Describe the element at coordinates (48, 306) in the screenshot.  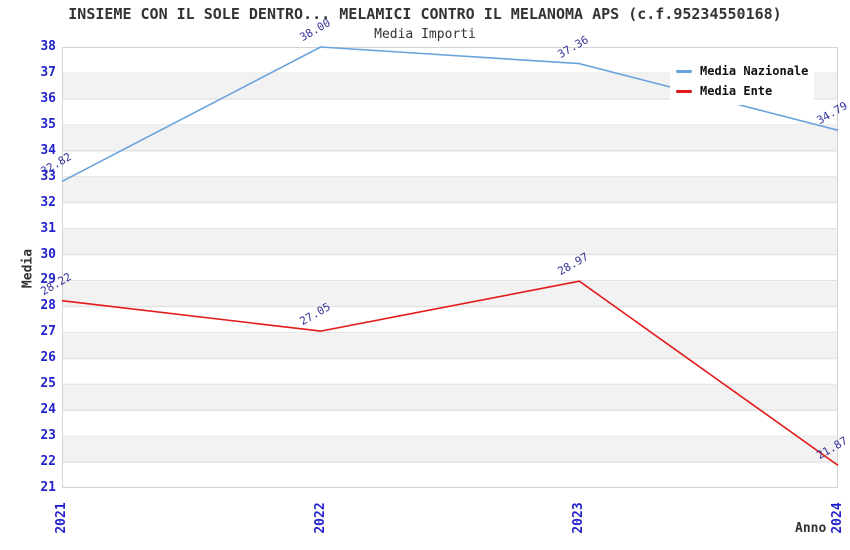
I see `y-tick-label: 28` at that location.